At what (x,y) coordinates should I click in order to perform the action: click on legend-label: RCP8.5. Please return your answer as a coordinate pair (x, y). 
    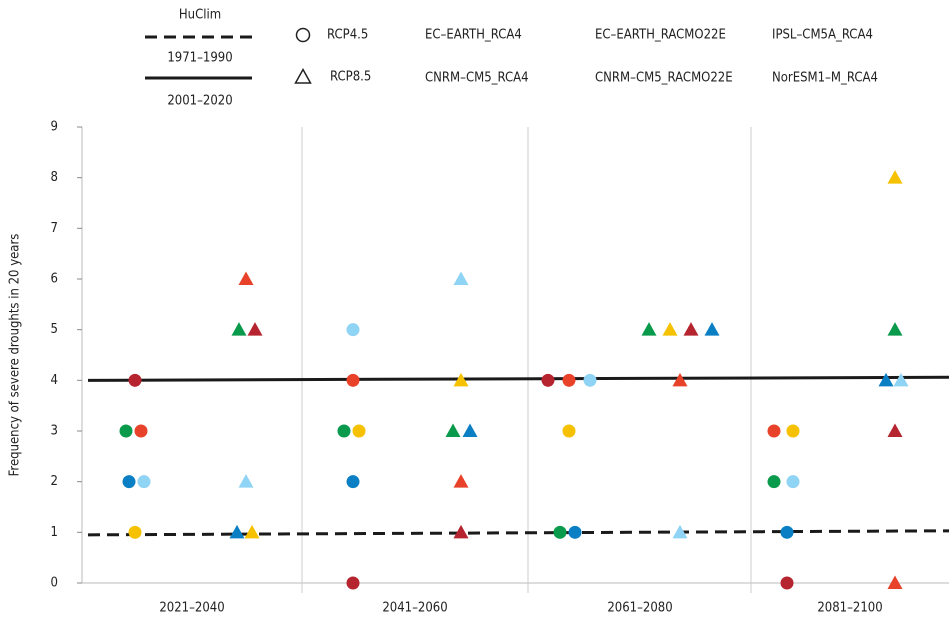
    Looking at the image, I should click on (350, 77).